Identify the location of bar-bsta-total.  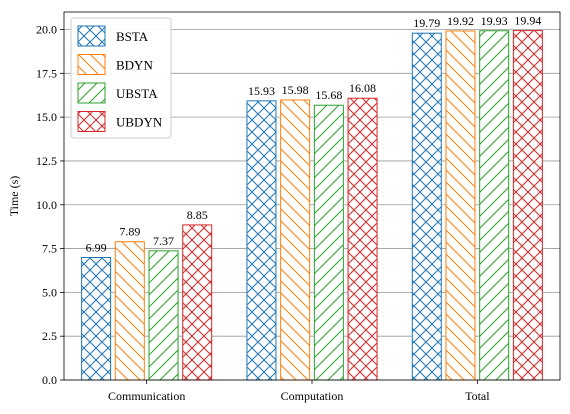
(426, 206).